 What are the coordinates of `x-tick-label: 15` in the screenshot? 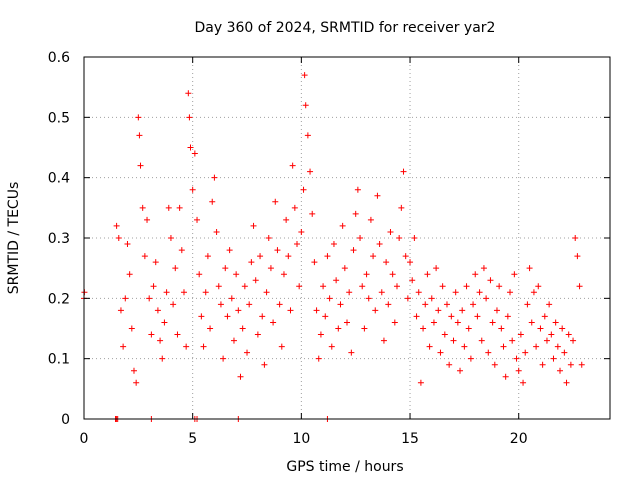 It's located at (410, 439).